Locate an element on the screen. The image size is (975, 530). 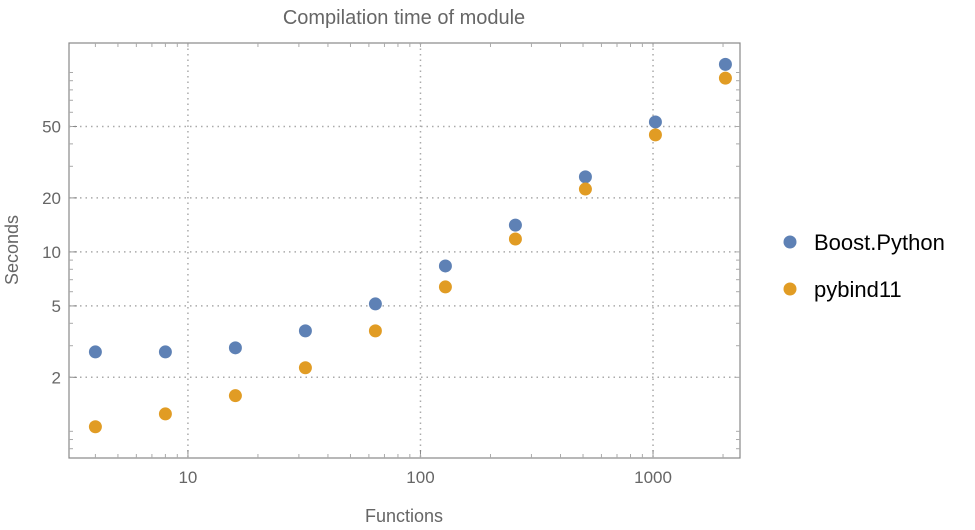
legend-label-boost-python: Boost.Python is located at coordinates (879, 242).